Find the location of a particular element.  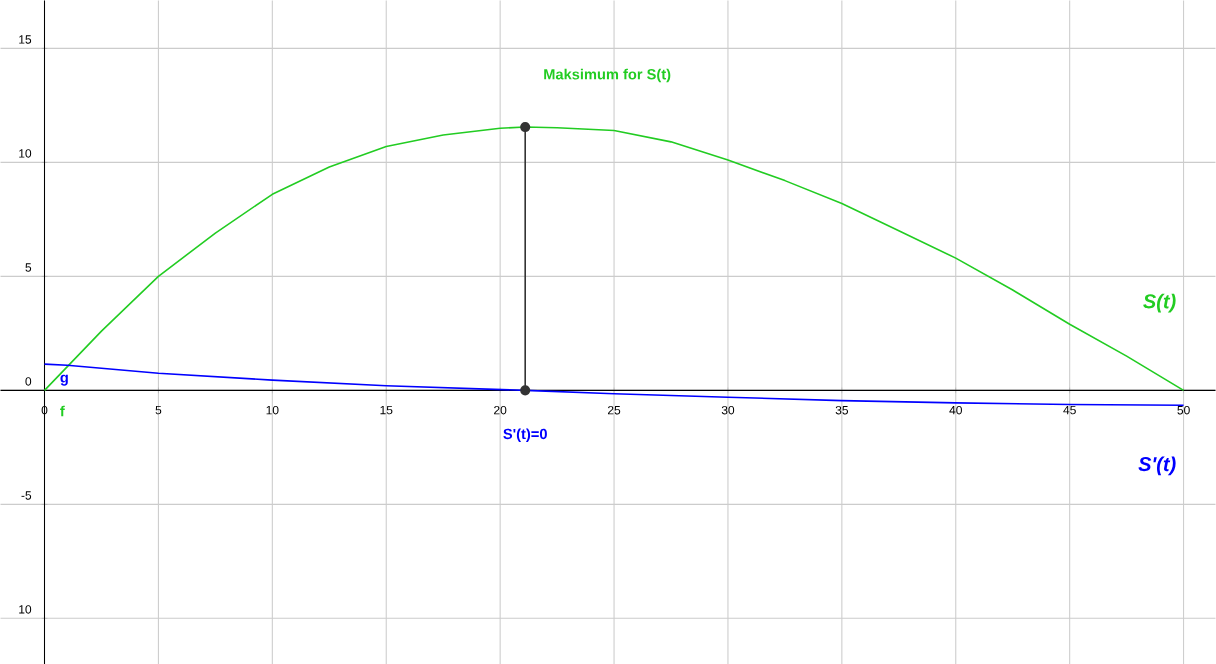

annotation: f is located at coordinates (62, 411).